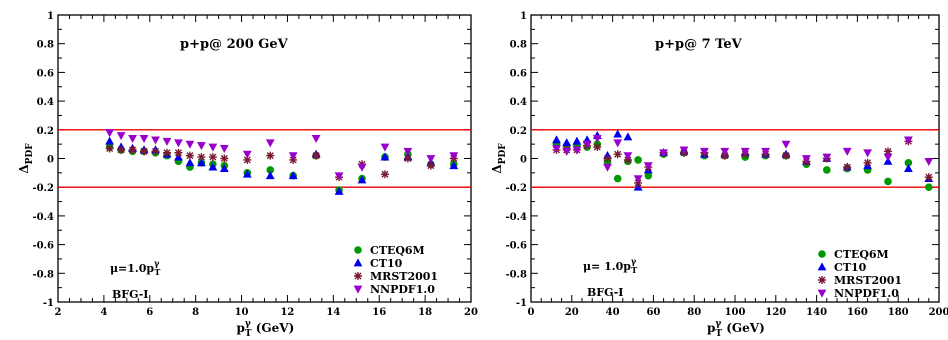  I want to click on y-tick-label: 0.4, so click(518, 102).